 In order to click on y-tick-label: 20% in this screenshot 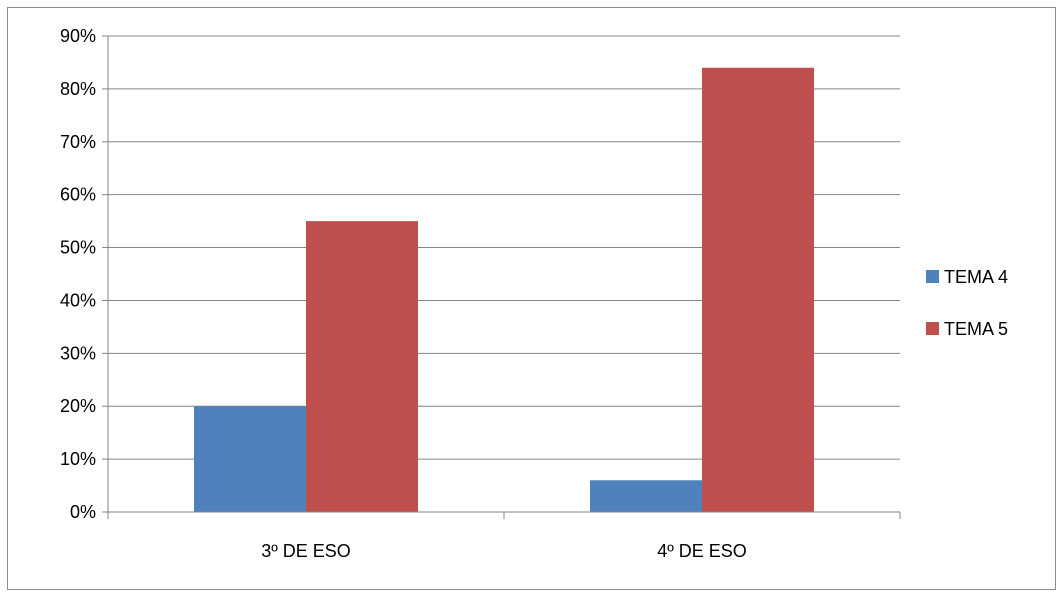, I will do `click(78, 406)`.